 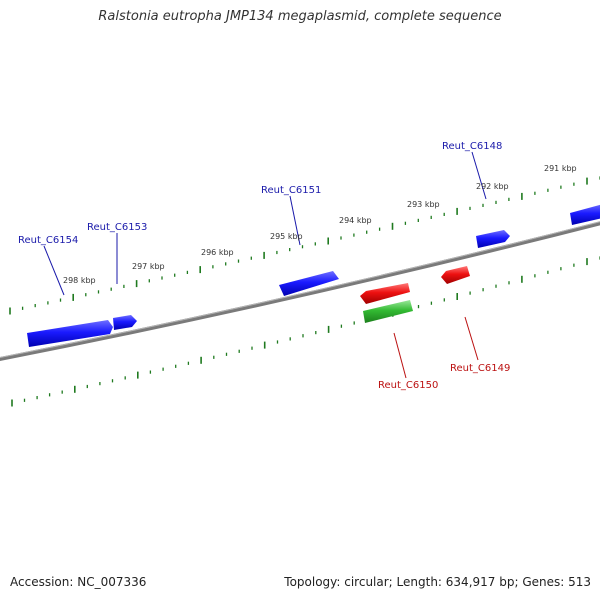 I want to click on gene-reut-c6153-arrow, so click(x=125, y=322).